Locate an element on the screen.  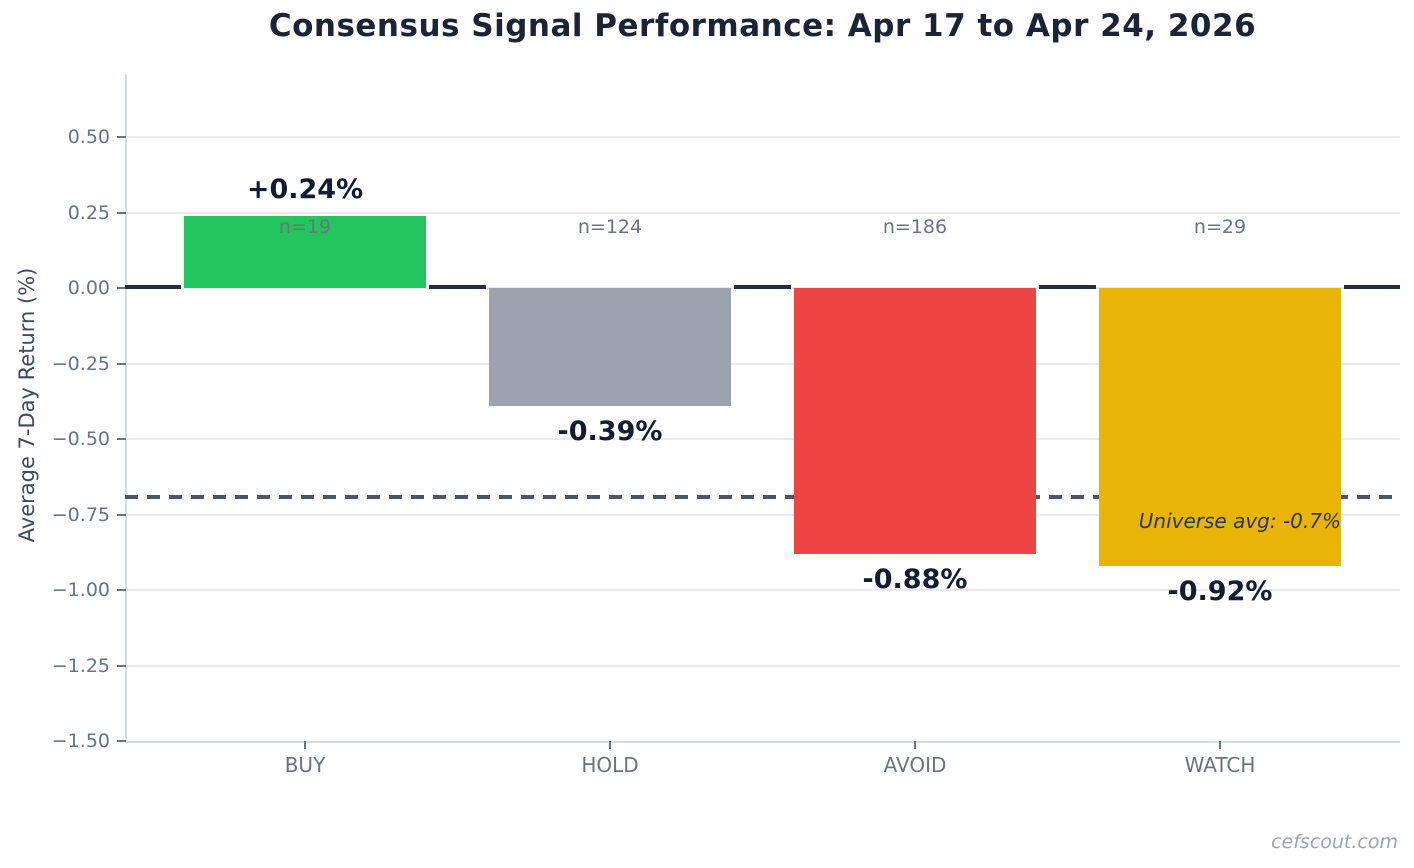
watermark: cefscout.com is located at coordinates (1334, 842).